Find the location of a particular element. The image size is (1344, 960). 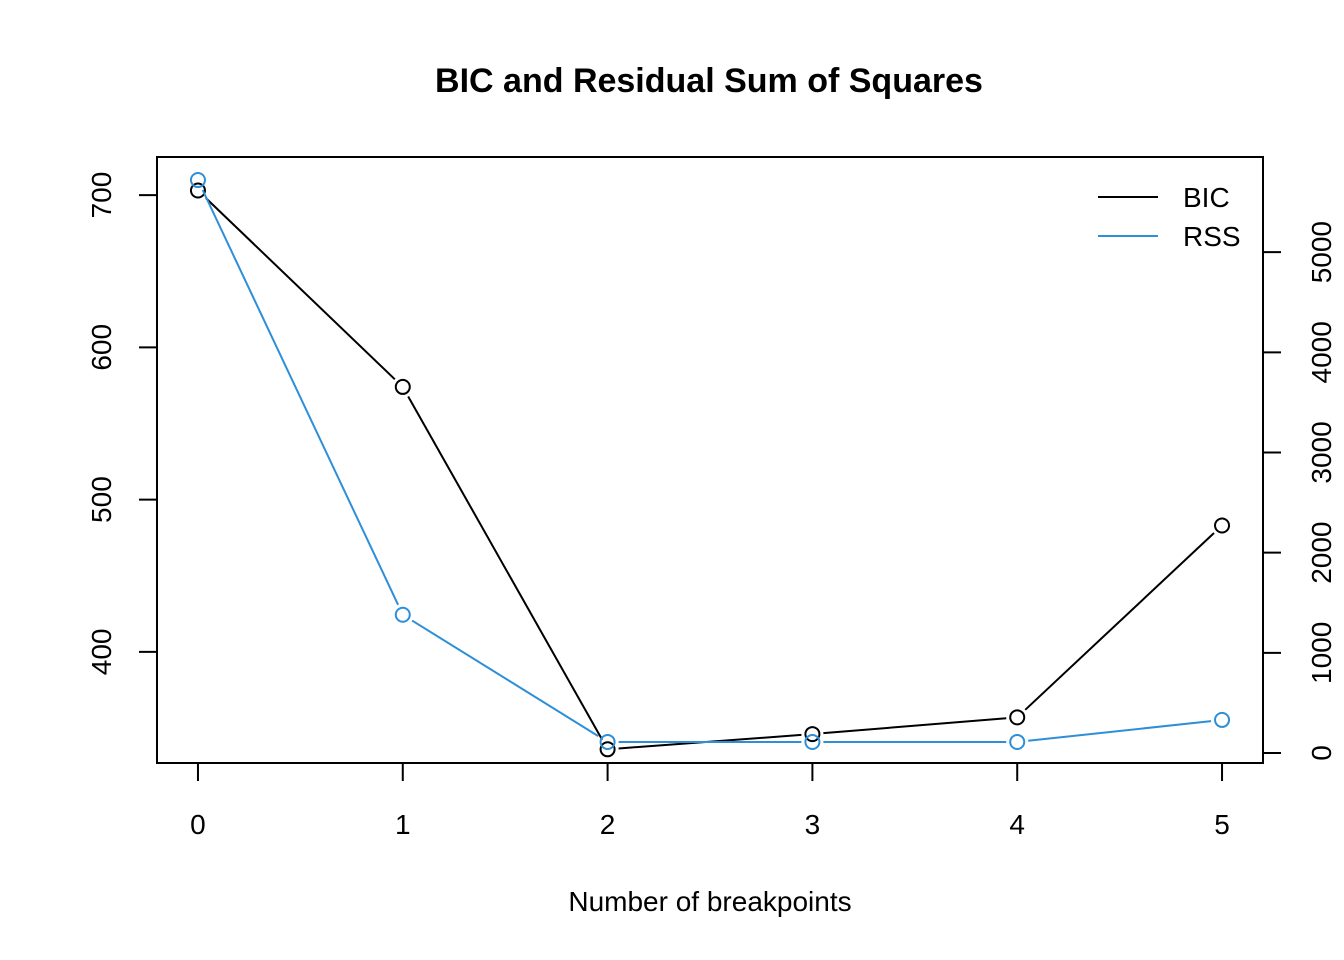

y-right-tick-label: 3000 is located at coordinates (1321, 452).